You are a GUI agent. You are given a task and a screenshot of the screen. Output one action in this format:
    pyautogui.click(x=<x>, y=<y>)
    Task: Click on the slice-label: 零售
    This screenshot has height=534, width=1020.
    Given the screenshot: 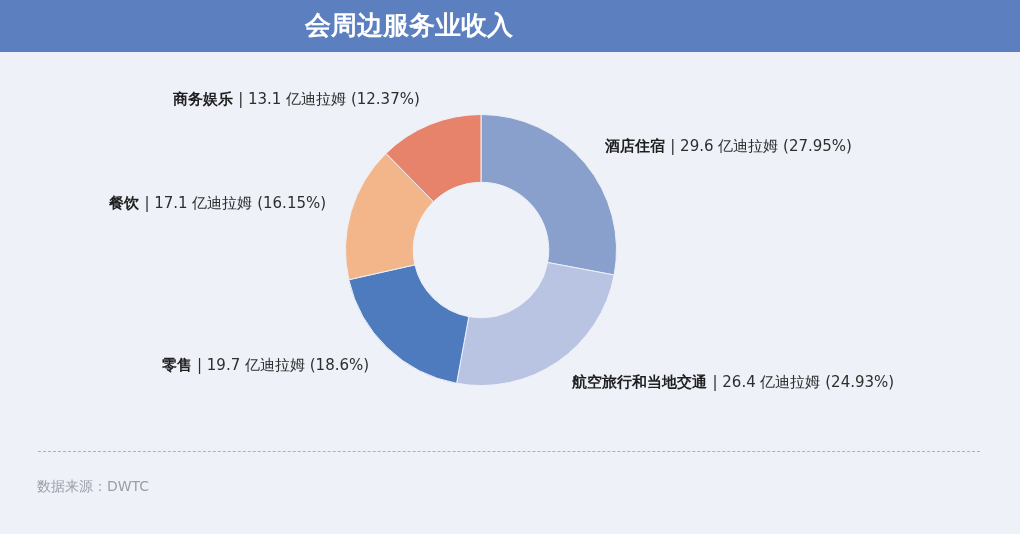 What is the action you would take?
    pyautogui.click(x=177, y=365)
    